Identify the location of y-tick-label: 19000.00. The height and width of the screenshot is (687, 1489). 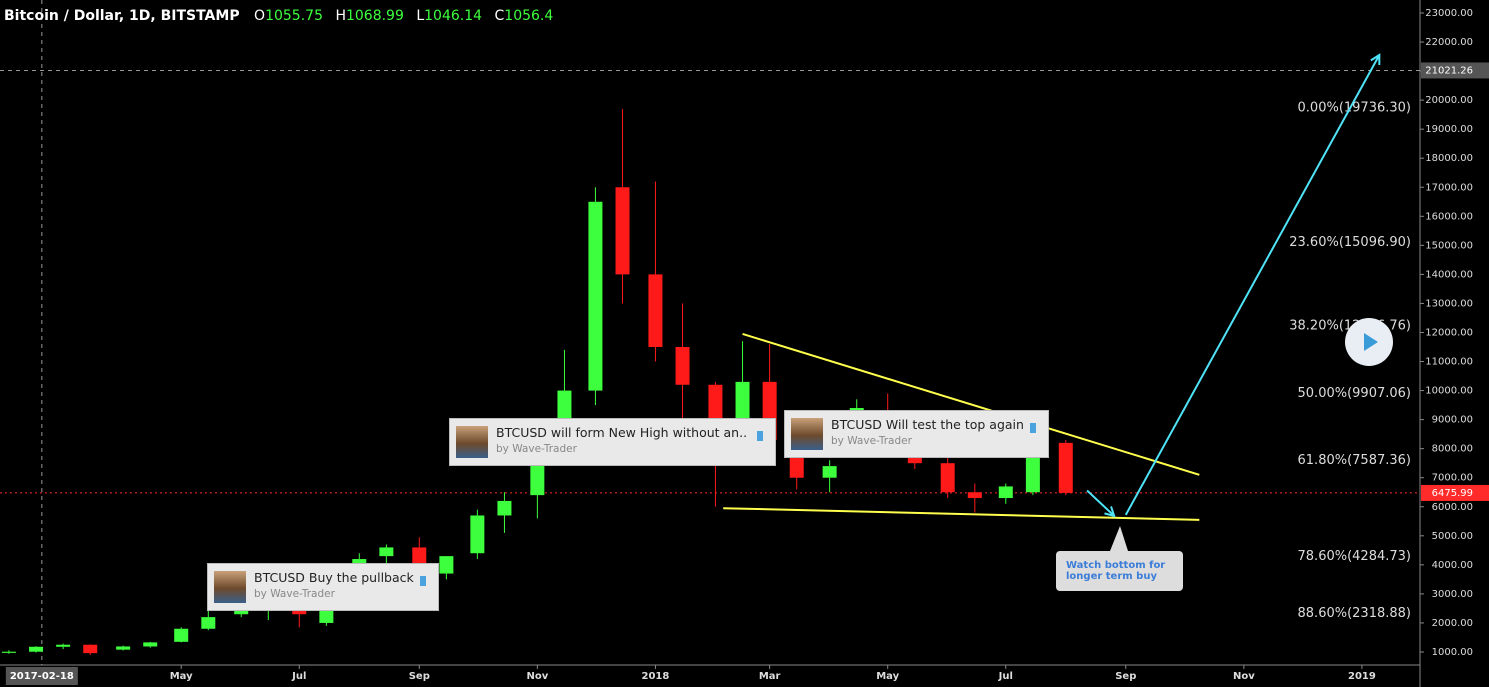
(1449, 129).